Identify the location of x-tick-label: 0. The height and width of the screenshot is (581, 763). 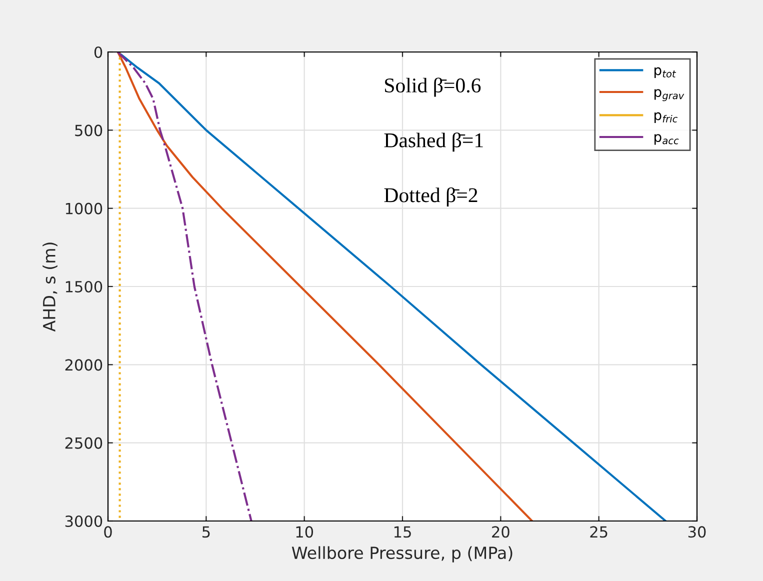
(108, 532).